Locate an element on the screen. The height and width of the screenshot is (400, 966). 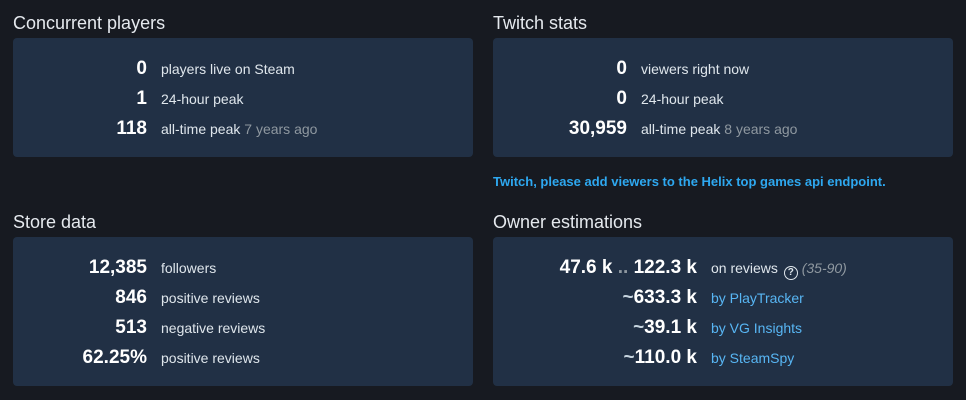
stat-row: 12,385 followers is located at coordinates (243, 268).